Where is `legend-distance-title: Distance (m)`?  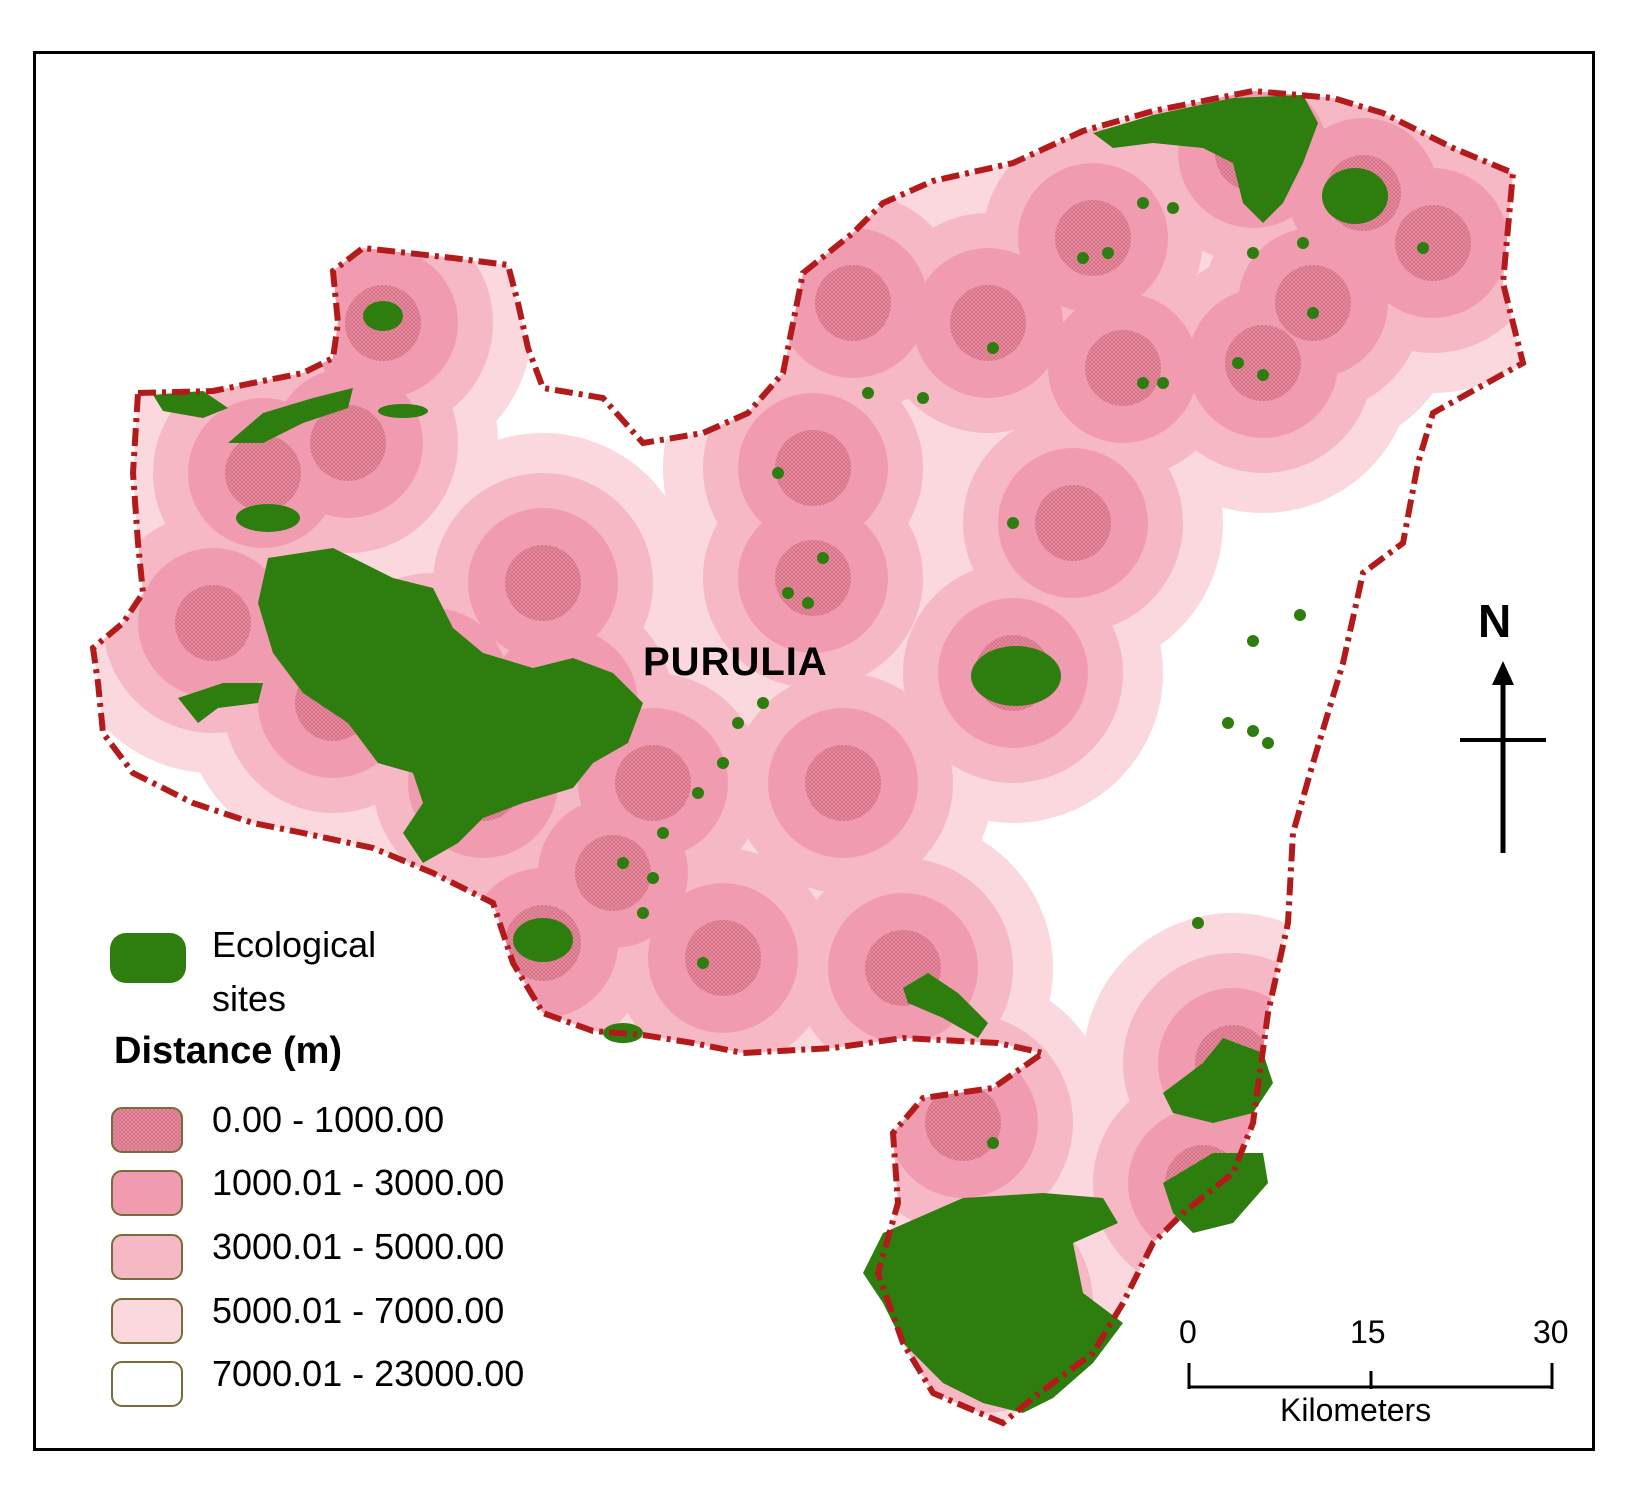 legend-distance-title: Distance (m) is located at coordinates (228, 1051).